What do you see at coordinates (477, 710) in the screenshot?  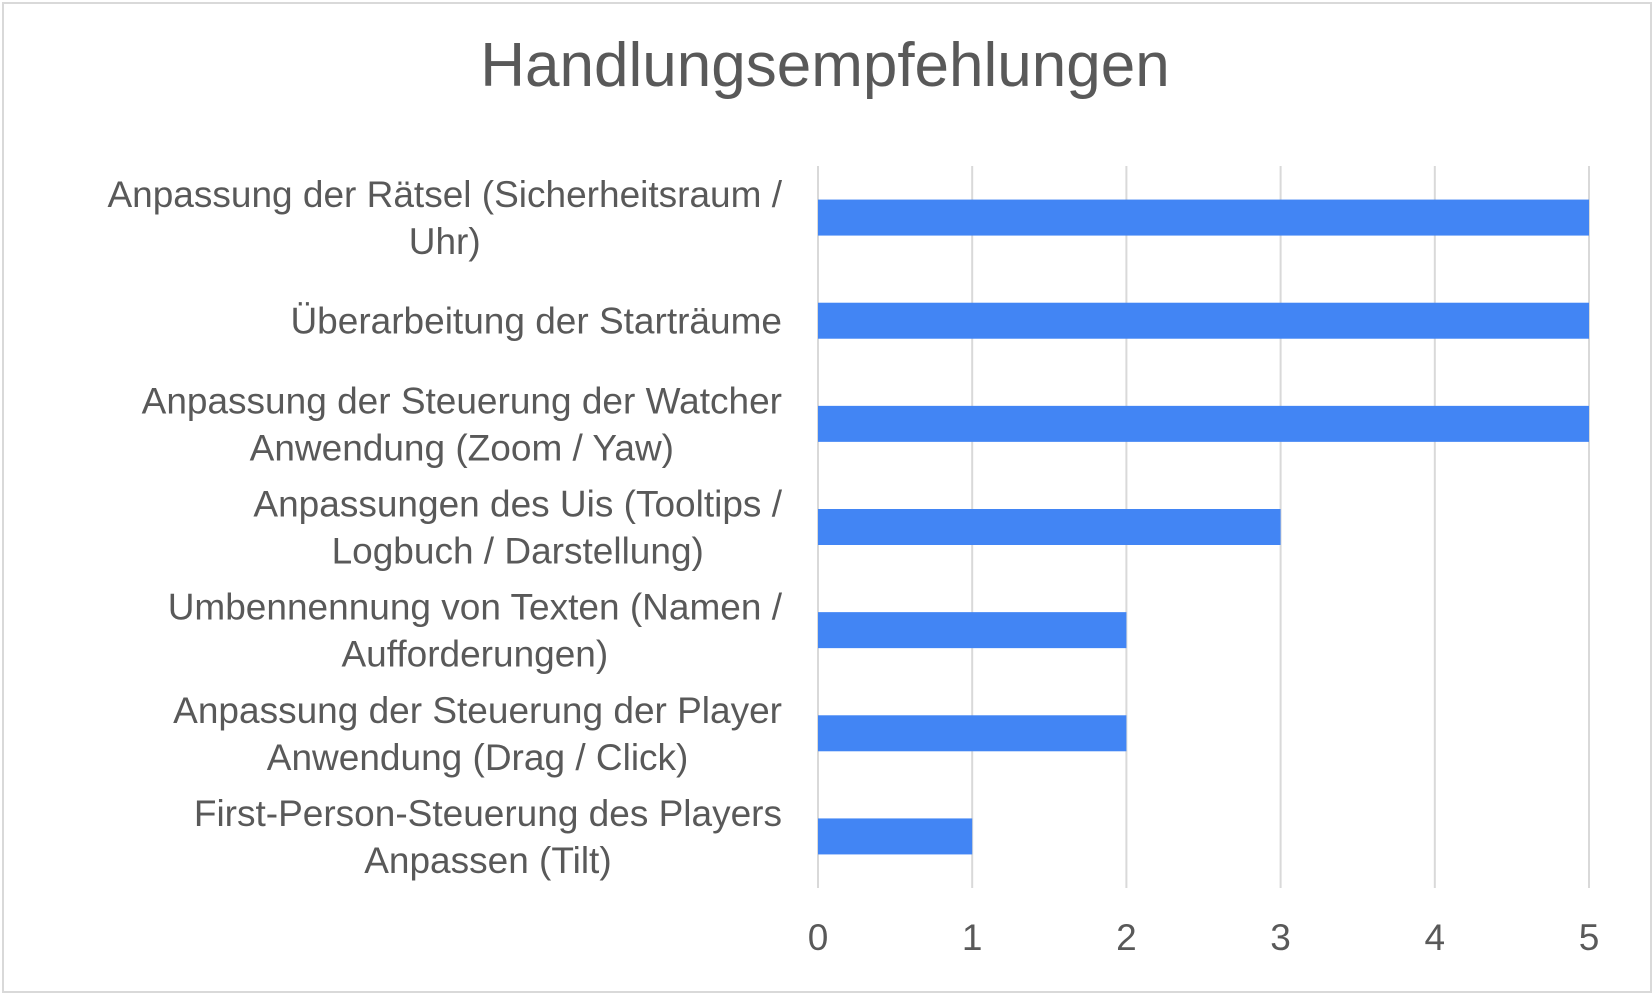 I see `category-label-line: Anpassung der Steuerung der Player` at bounding box center [477, 710].